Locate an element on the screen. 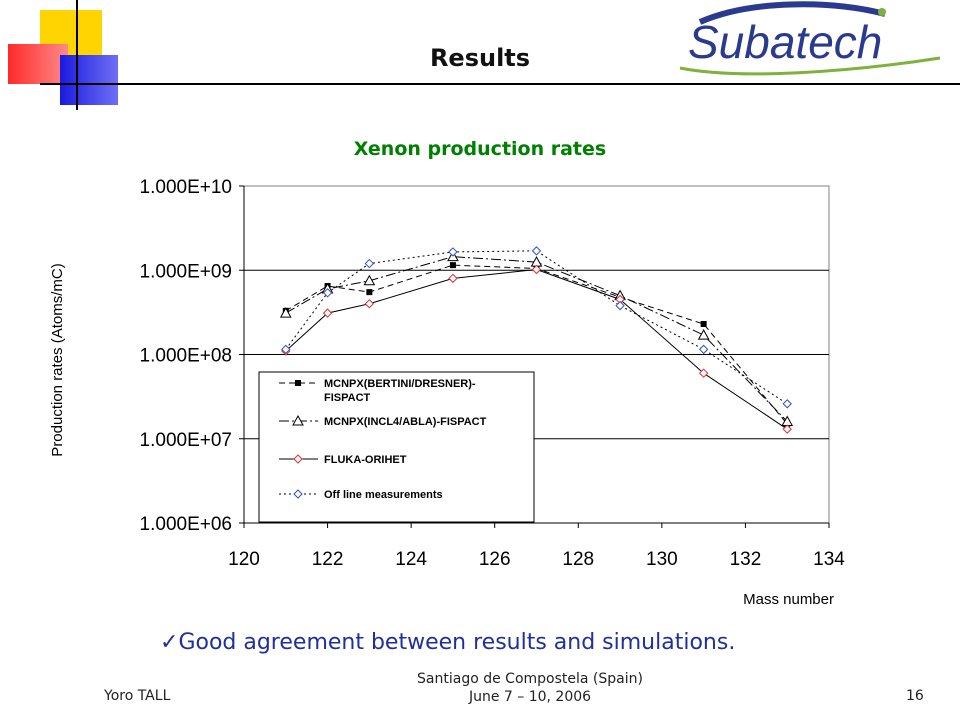 The width and height of the screenshot is (960, 720). x-tick-labels: 120 122 124 126 128 130 132 134 is located at coordinates (536, 559).